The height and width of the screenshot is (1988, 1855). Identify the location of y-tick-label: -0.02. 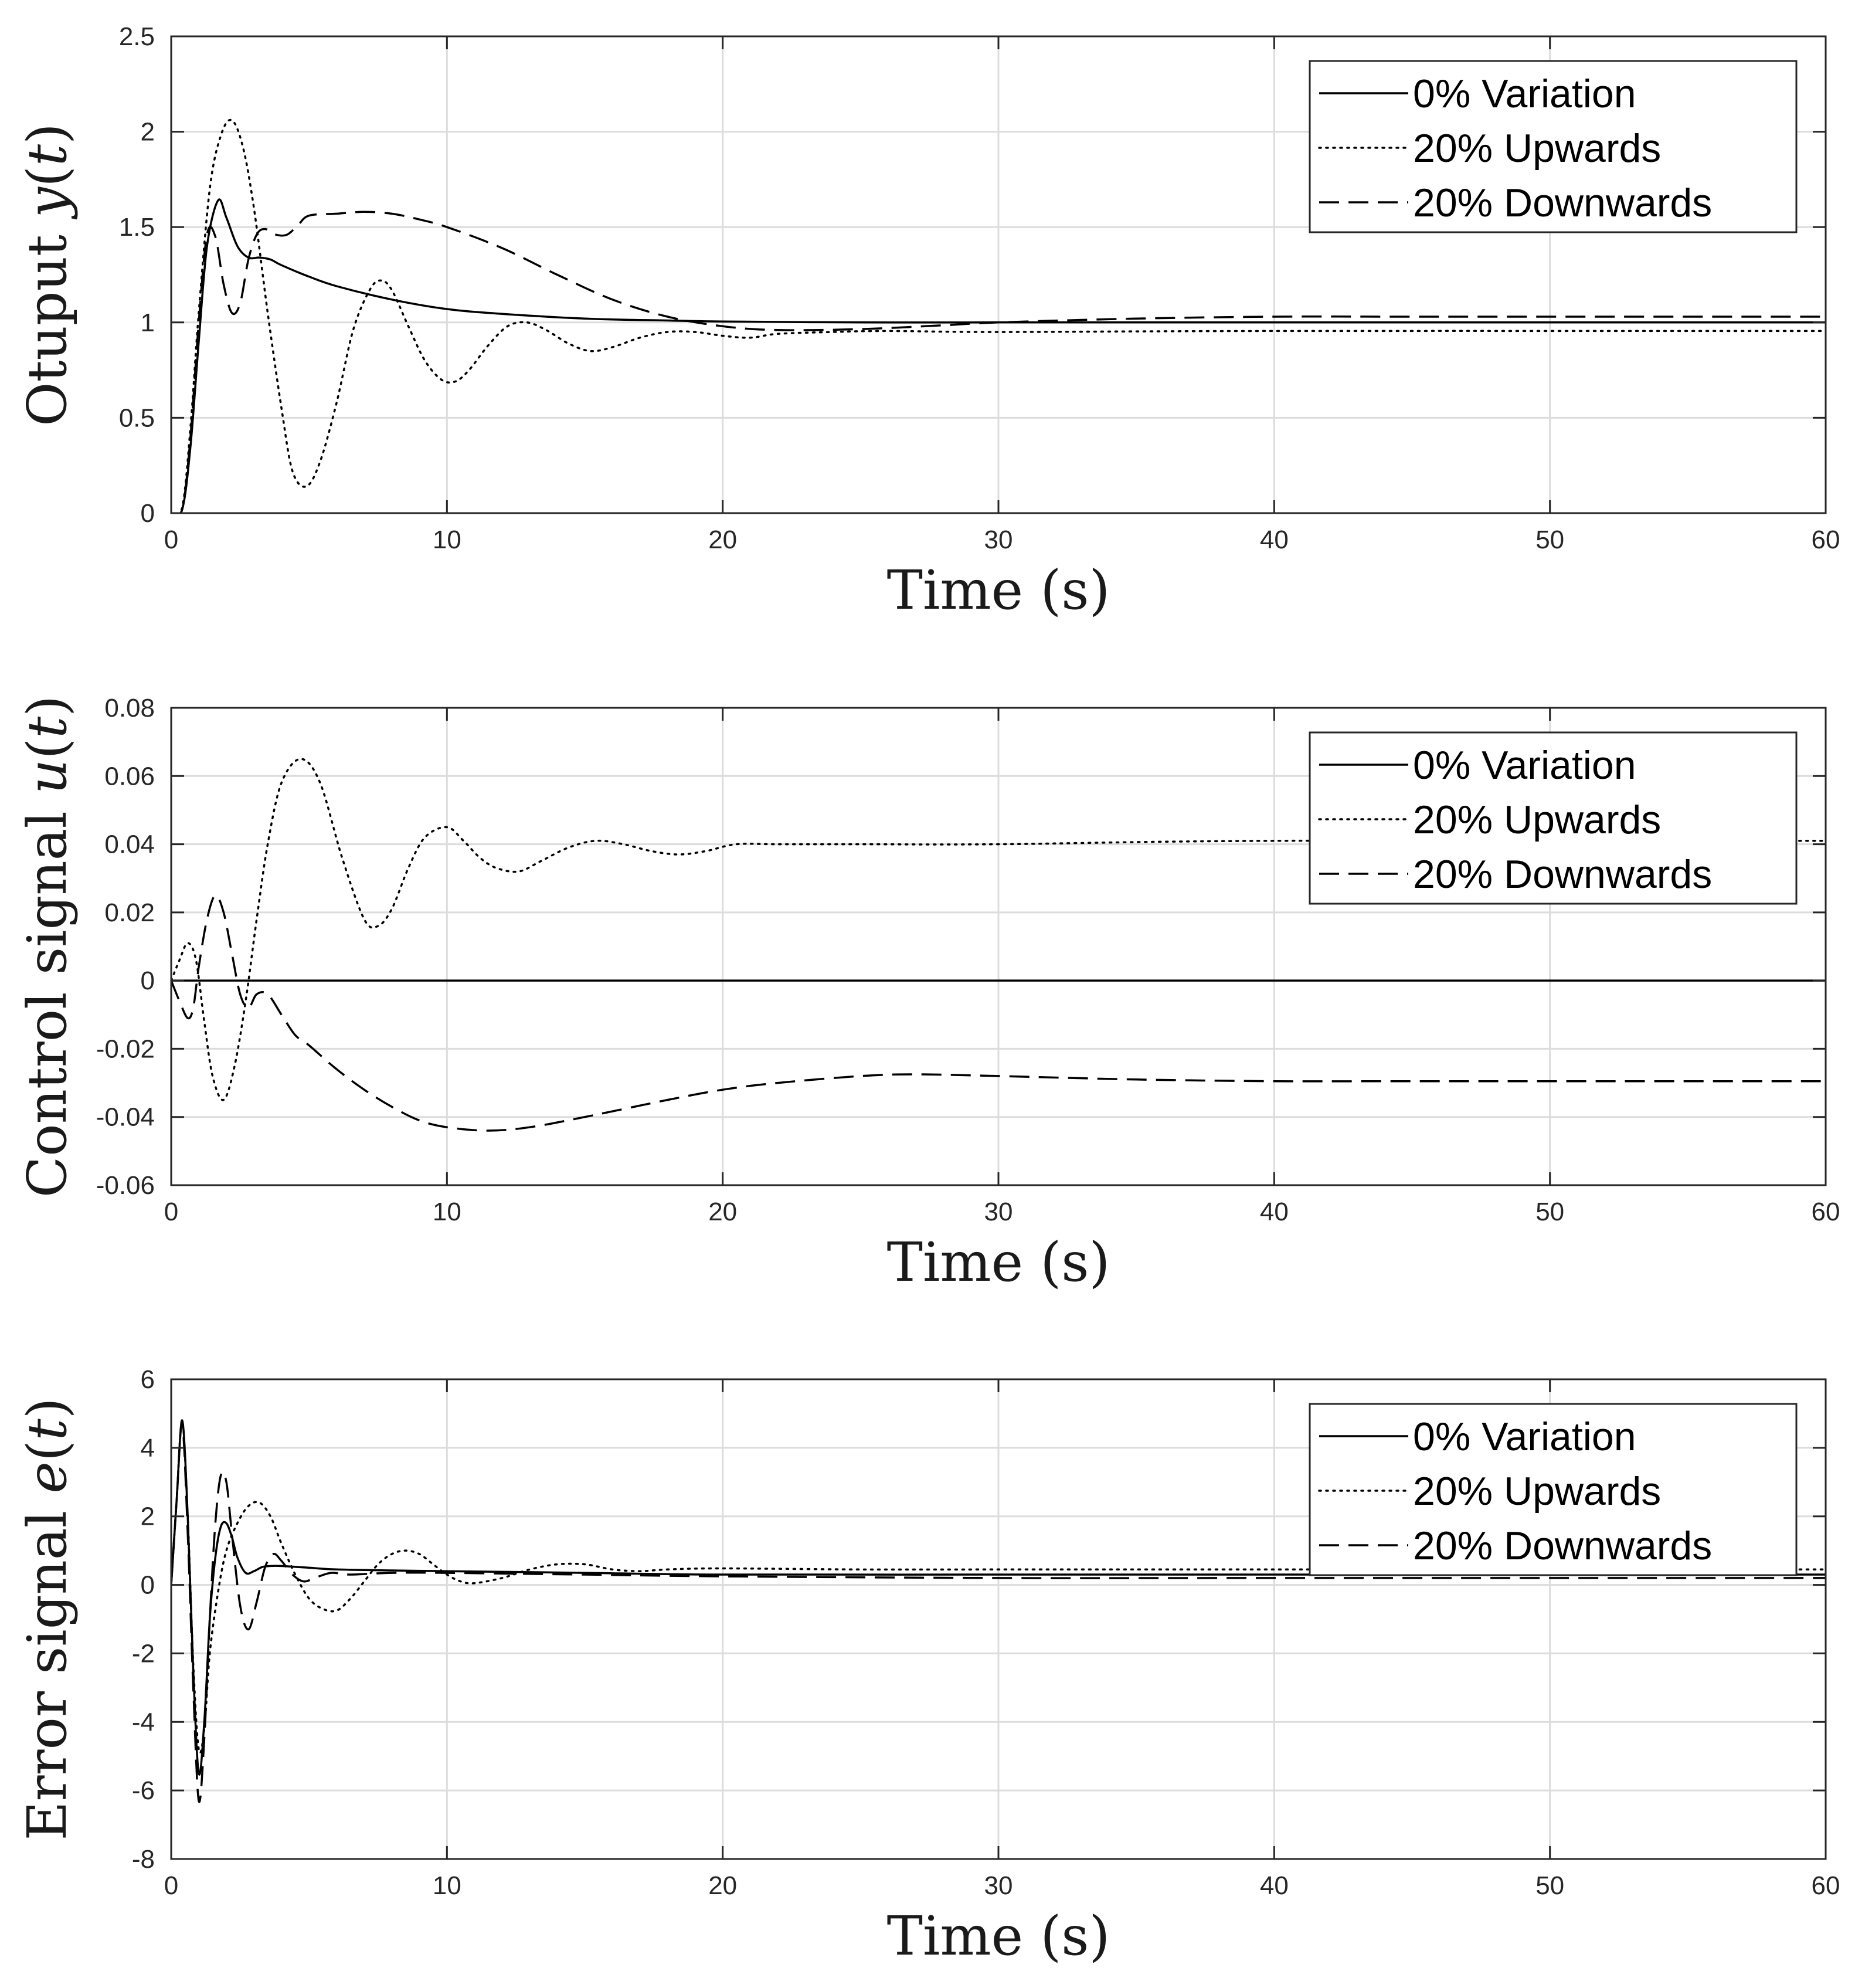
(125, 1048).